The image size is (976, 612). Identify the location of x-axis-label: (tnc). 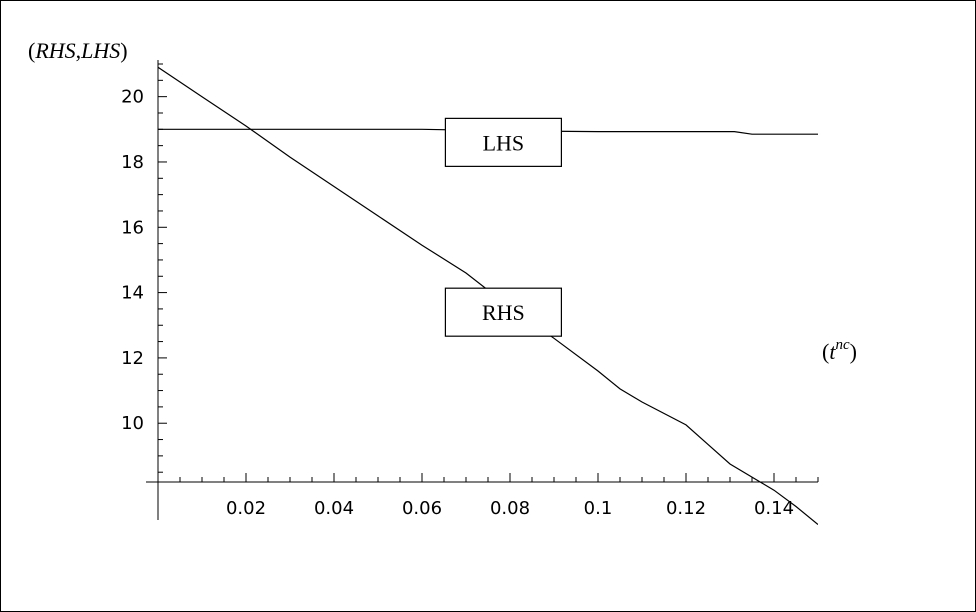
(839, 350).